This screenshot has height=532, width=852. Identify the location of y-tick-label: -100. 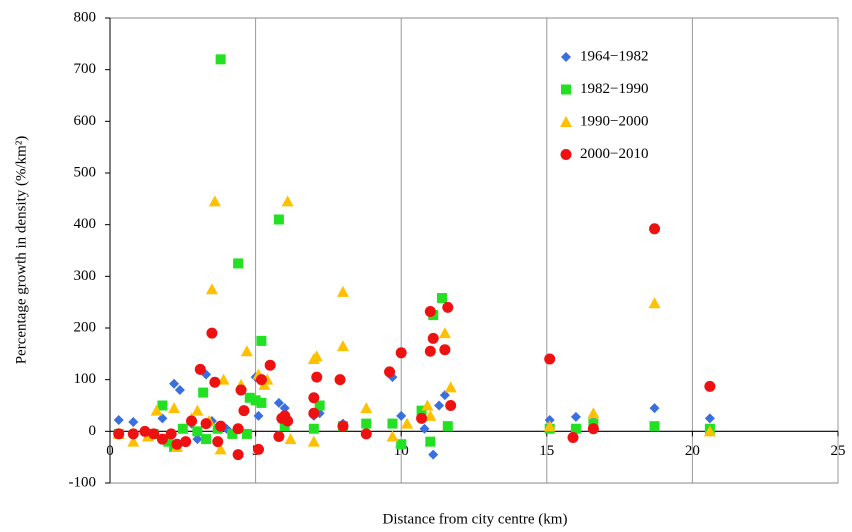
(83, 482).